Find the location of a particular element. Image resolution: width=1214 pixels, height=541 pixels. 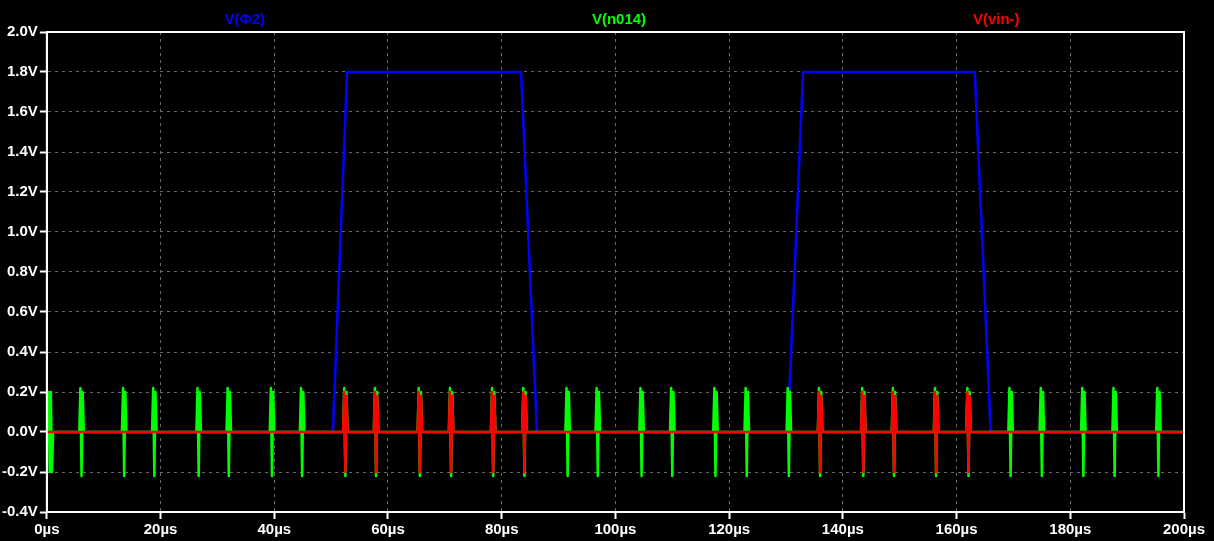

y-tick-label: 1.2V is located at coordinates (22, 191).